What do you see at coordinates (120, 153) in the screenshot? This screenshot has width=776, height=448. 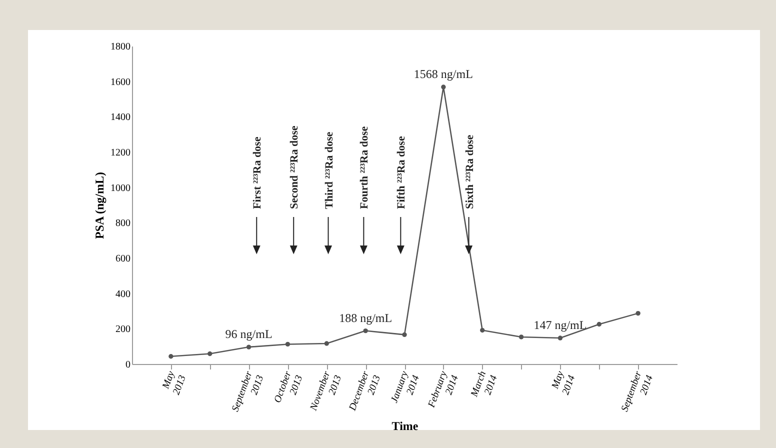 I see `y-tick-label: 1200` at bounding box center [120, 153].